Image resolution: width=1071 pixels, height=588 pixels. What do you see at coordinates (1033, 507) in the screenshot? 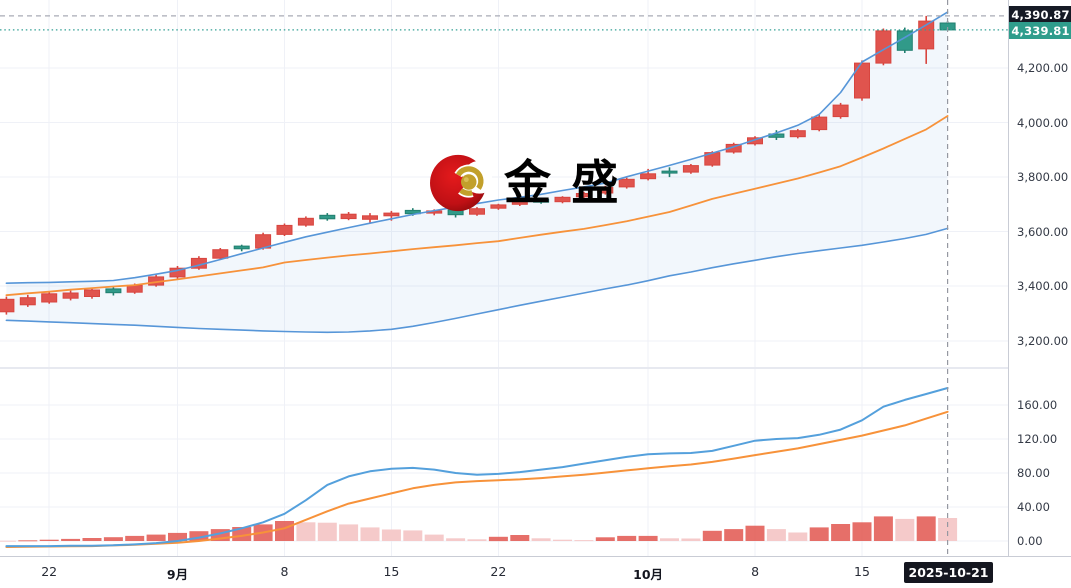
I see `price-axis-tick: 40.00` at bounding box center [1033, 507].